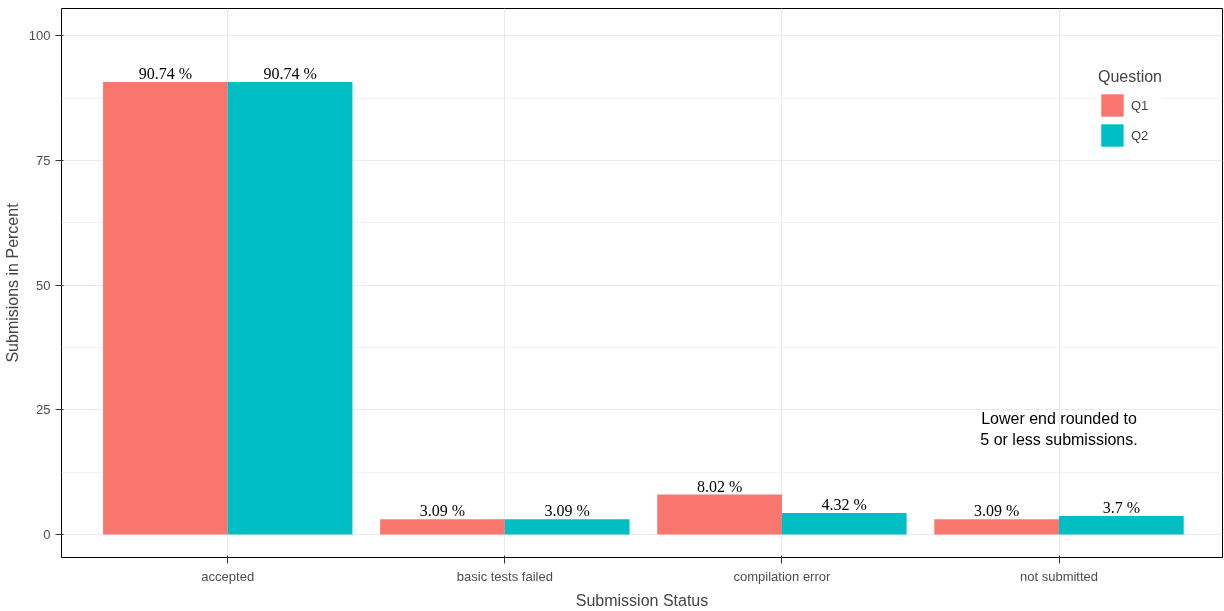 The image size is (1224, 611). Describe the element at coordinates (782, 576) in the screenshot. I see `x-tick-label: compilation error` at that location.